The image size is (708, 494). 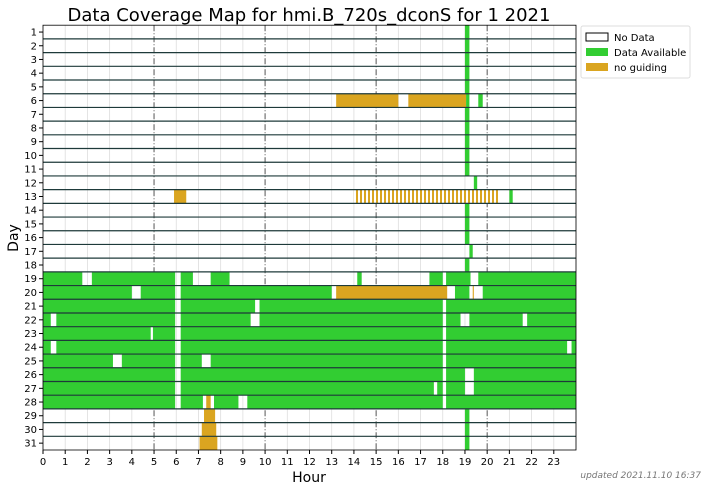 I want to click on y-tick-label: 21, so click(x=30, y=307).